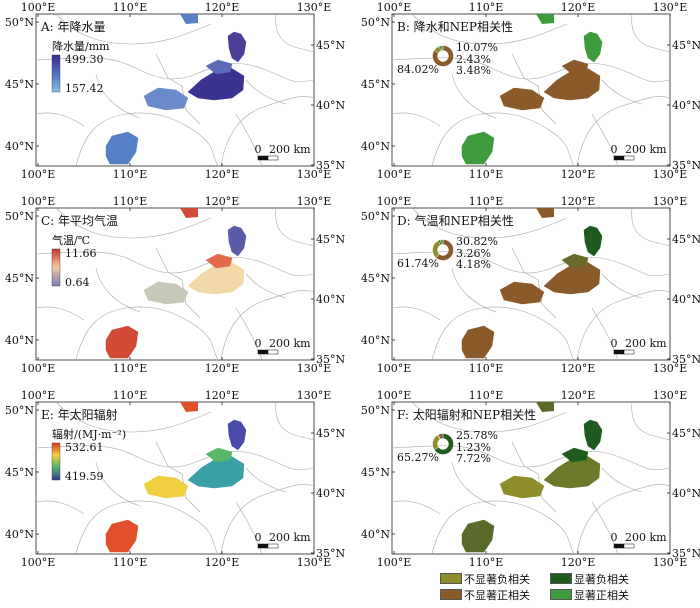 The image size is (700, 608). What do you see at coordinates (73, 27) in the screenshot?
I see `panel-title: A: 年降水量` at bounding box center [73, 27].